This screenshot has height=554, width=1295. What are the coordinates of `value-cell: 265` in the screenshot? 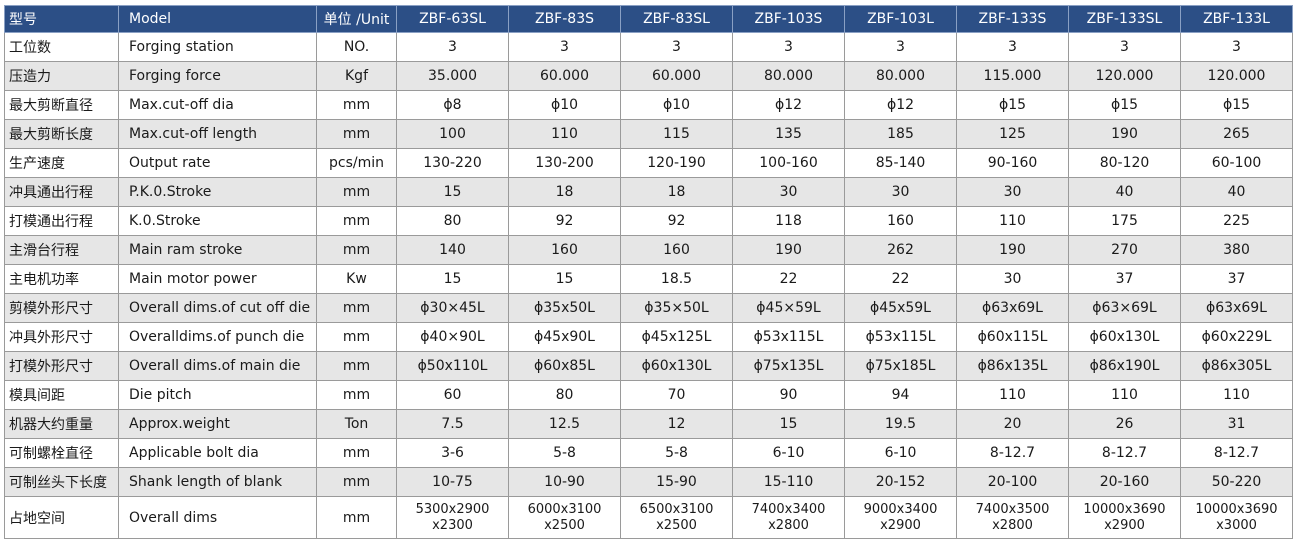 It's located at (1236, 134).